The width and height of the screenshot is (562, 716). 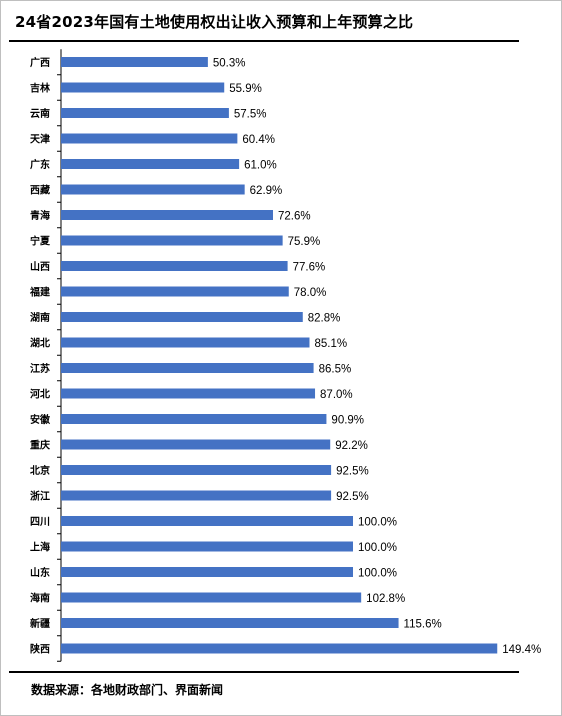 What do you see at coordinates (229, 64) in the screenshot?
I see `data-label: 50.3%` at bounding box center [229, 64].